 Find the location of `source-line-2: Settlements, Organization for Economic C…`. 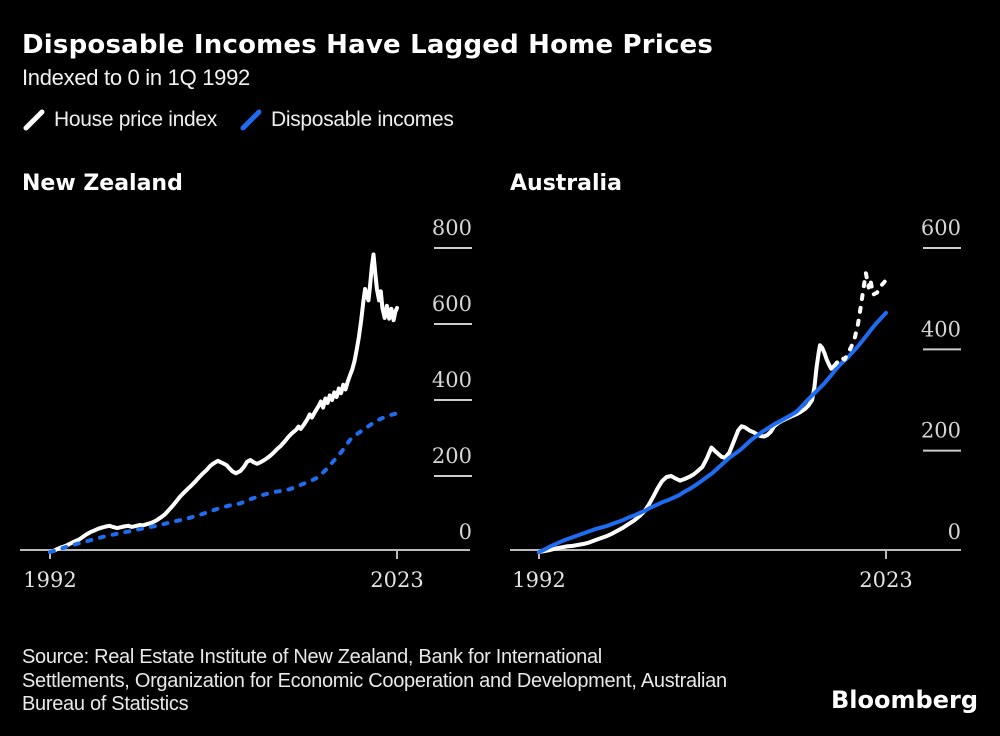

source-line-2: Settlements, Organization for Economic C… is located at coordinates (374, 680).